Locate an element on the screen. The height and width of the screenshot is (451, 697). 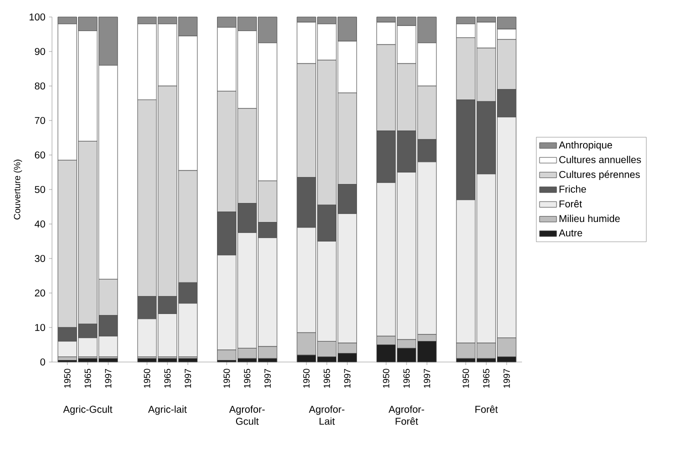
y-axis-title: Couverture (%) is located at coordinates (18, 190).